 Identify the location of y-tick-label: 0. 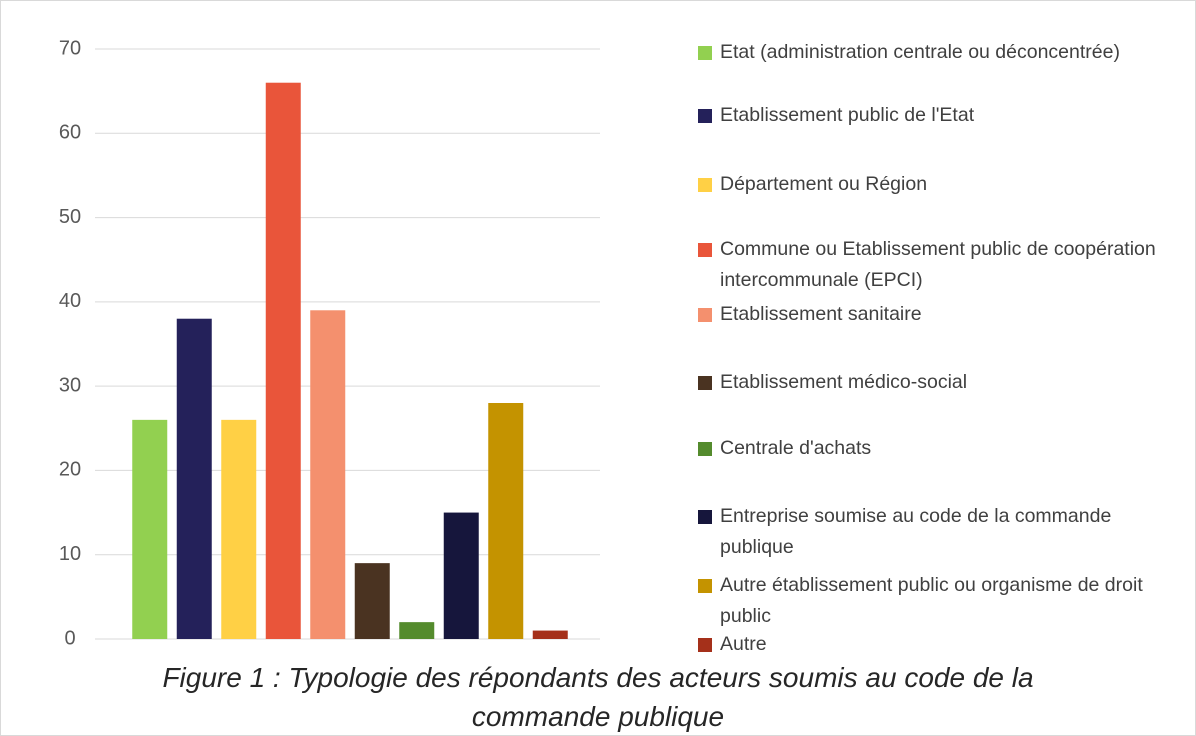
(69, 638).